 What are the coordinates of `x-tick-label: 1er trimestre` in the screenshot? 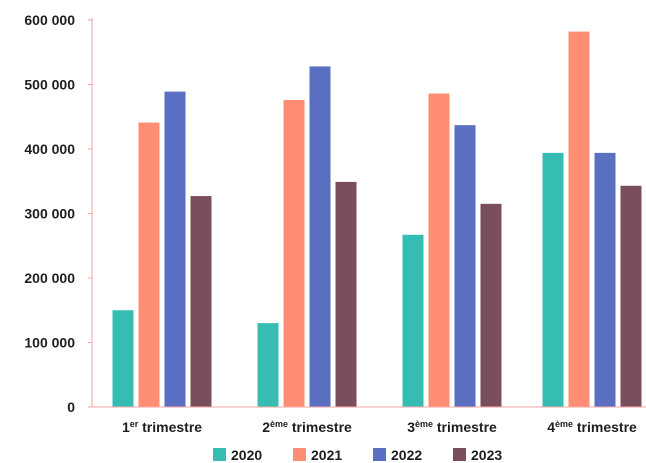 It's located at (162, 427).